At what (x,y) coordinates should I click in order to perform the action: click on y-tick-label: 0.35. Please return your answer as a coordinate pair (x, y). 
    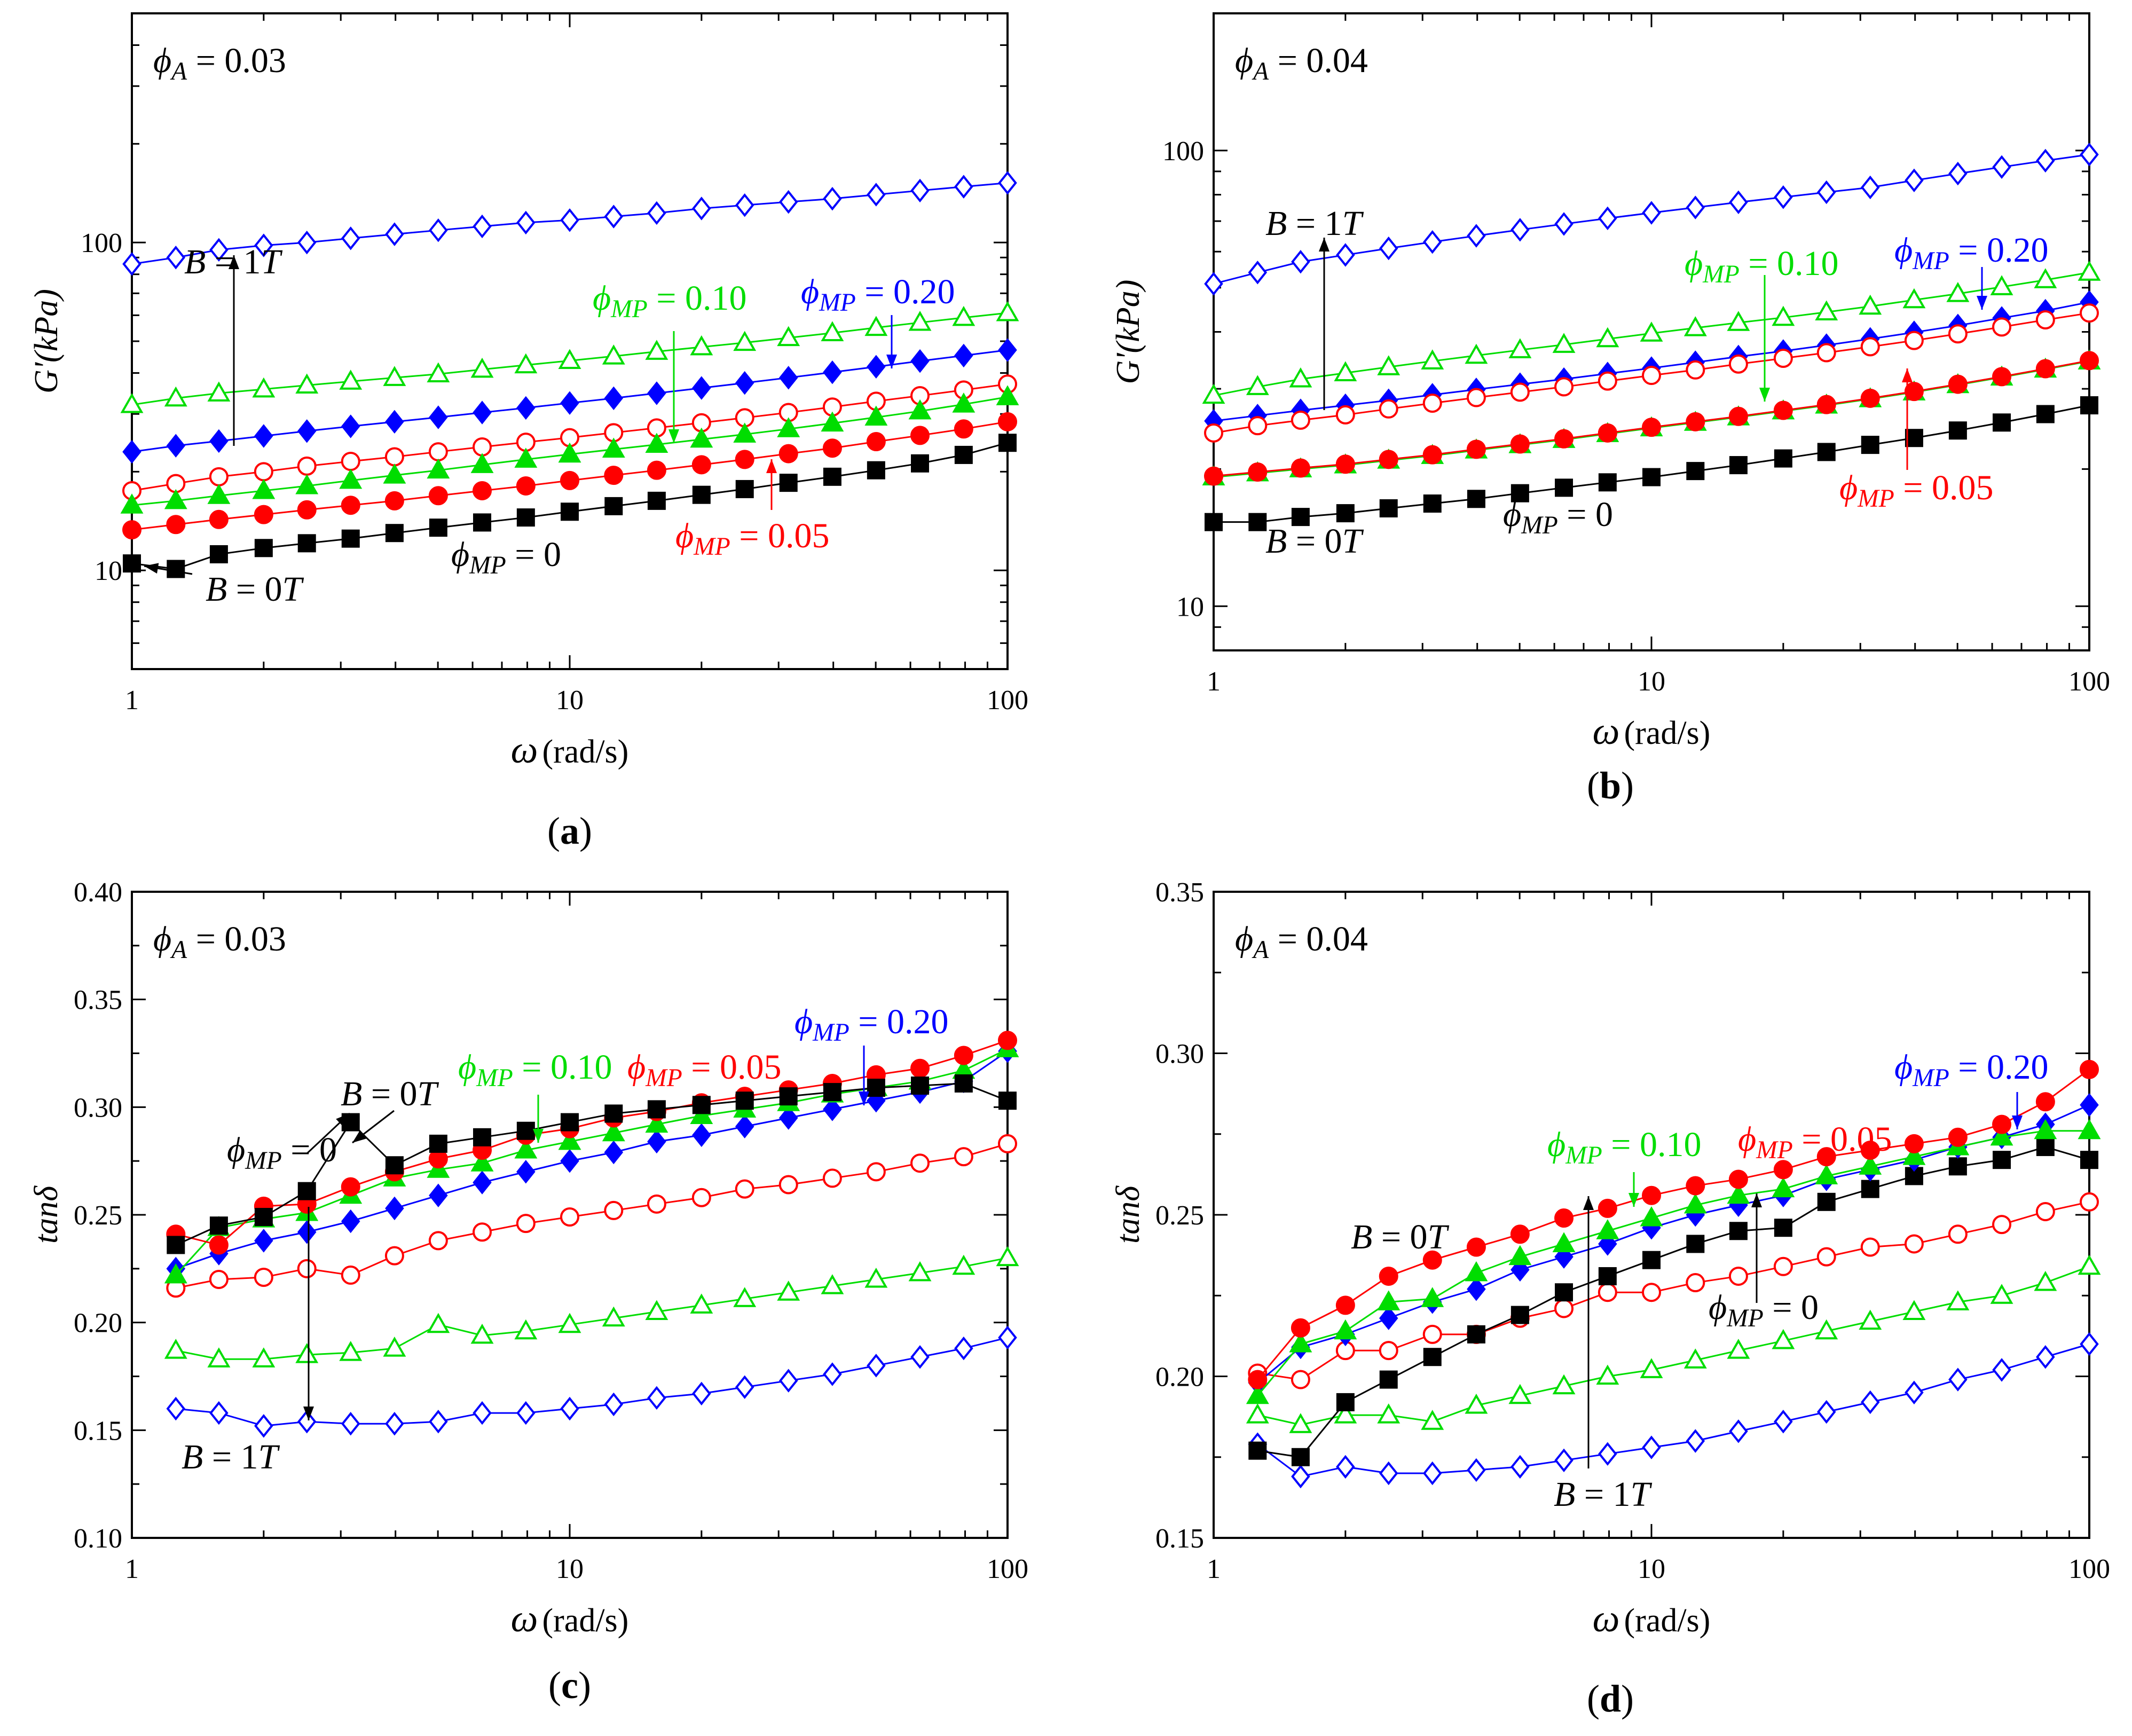
    Looking at the image, I should click on (98, 1000).